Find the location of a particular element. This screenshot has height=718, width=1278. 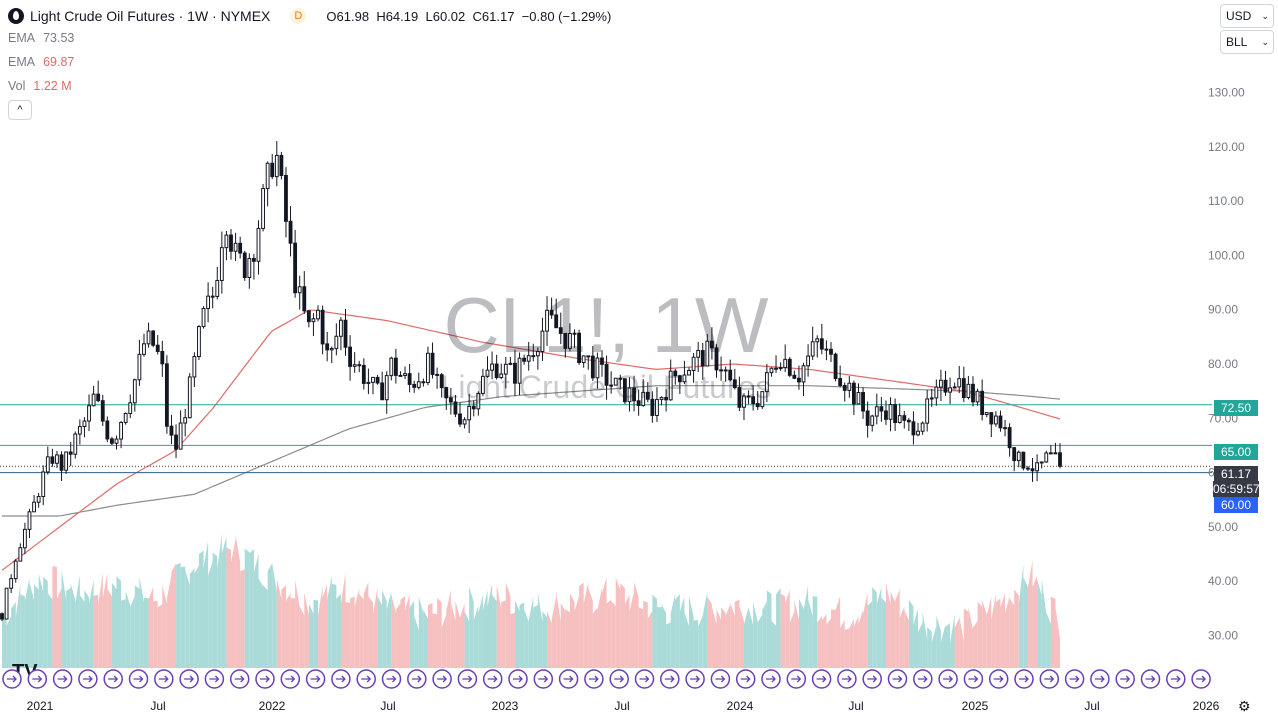

price-tag-last: 61.17 is located at coordinates (1236, 474).